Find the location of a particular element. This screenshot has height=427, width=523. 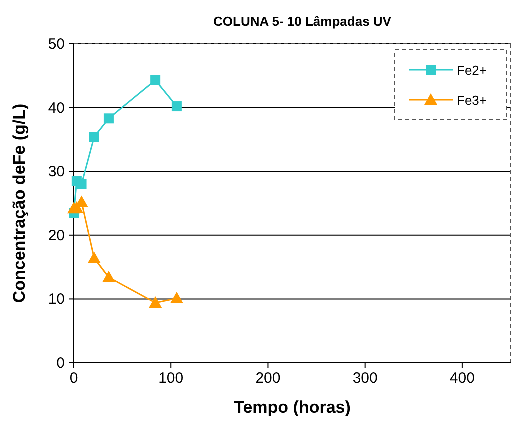

x-tick-label: 400 is located at coordinates (462, 378).